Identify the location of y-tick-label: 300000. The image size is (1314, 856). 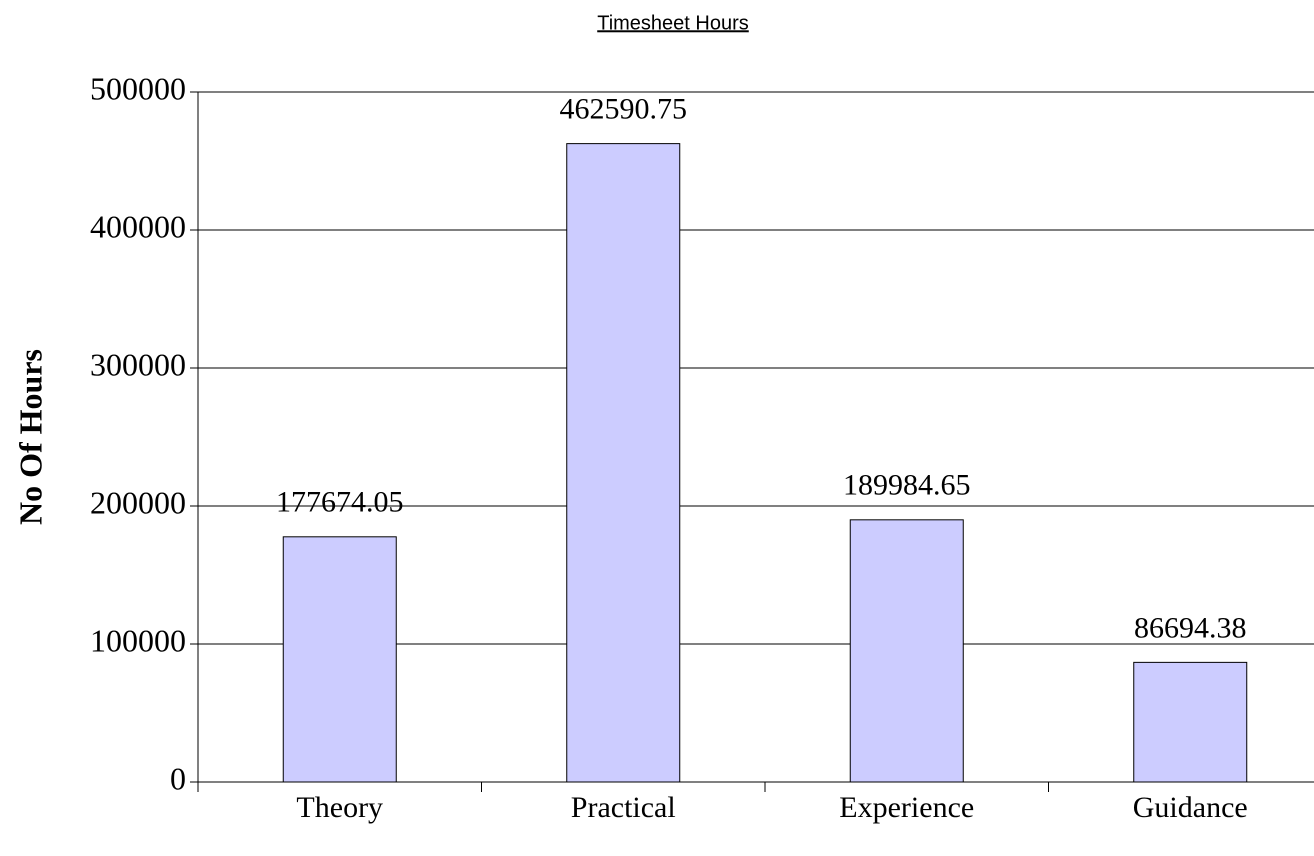
(138, 364).